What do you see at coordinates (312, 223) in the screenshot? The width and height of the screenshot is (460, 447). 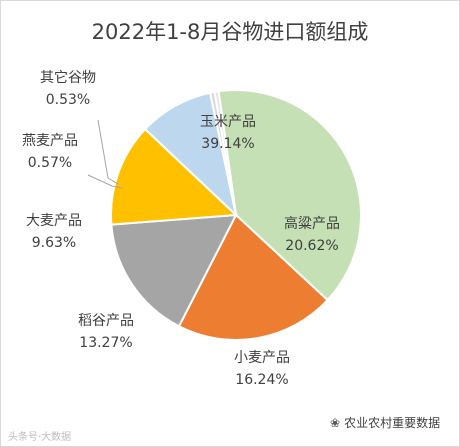 I see `slice-label-2: 高粱产品` at bounding box center [312, 223].